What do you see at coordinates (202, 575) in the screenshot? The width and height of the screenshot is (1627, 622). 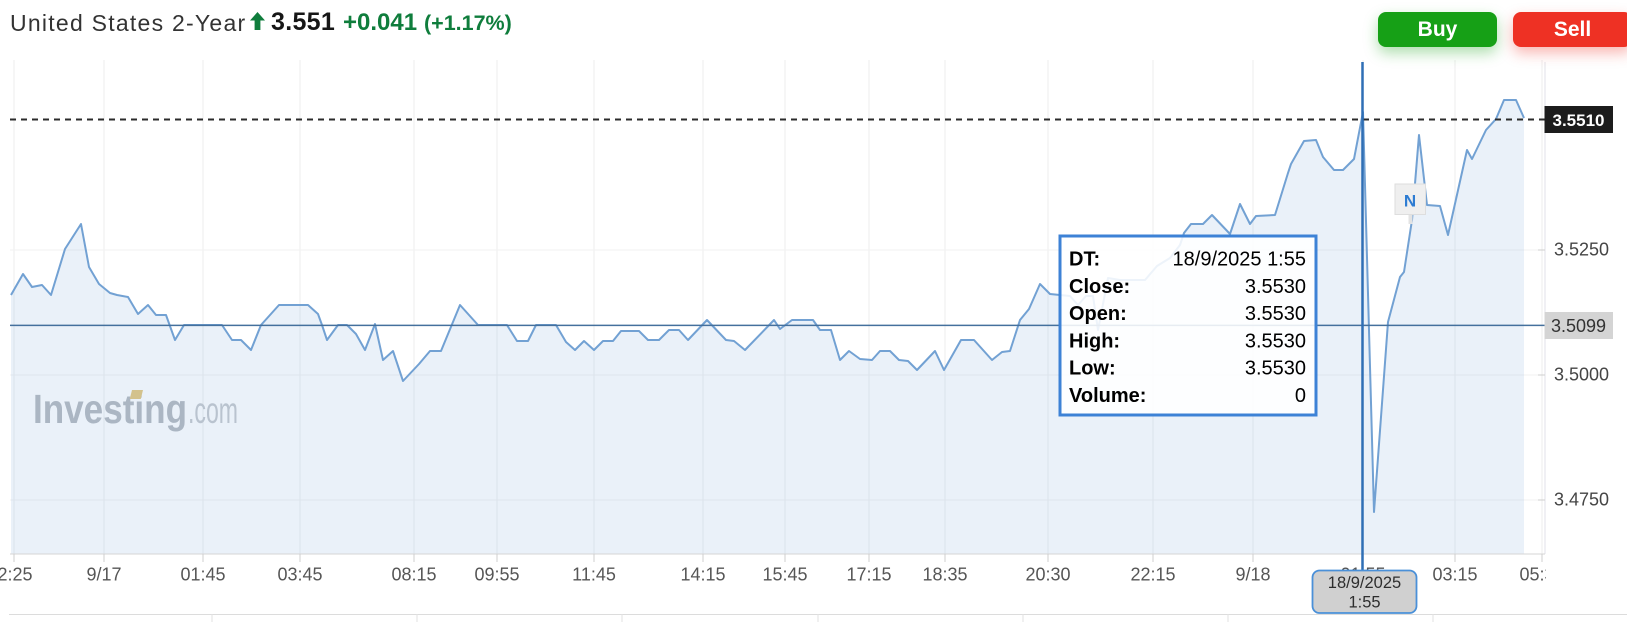 I see `svg-text: 01:45` at bounding box center [202, 575].